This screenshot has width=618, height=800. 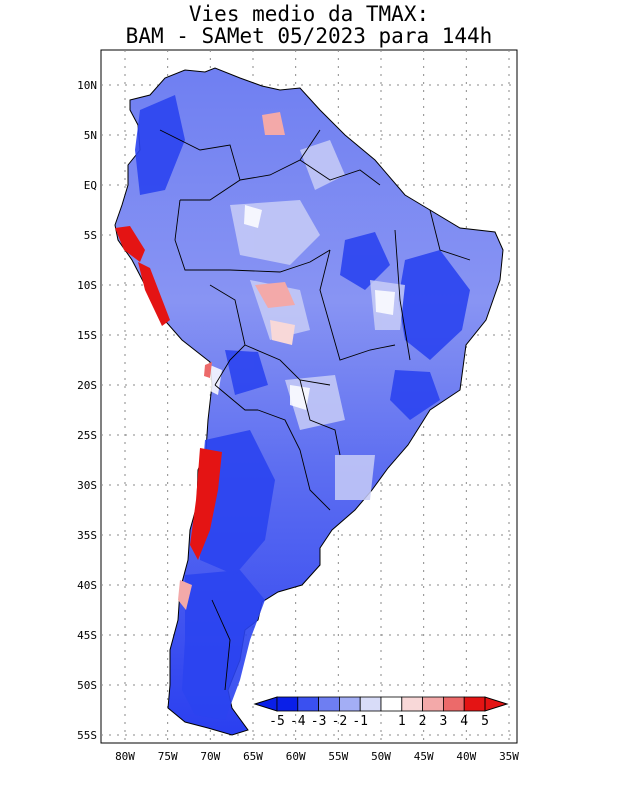 What do you see at coordinates (317, 756) in the screenshot?
I see `longitude-labels: 80W 75W 70W 65W 60W 55W 50W 45W 40W 35W` at bounding box center [317, 756].